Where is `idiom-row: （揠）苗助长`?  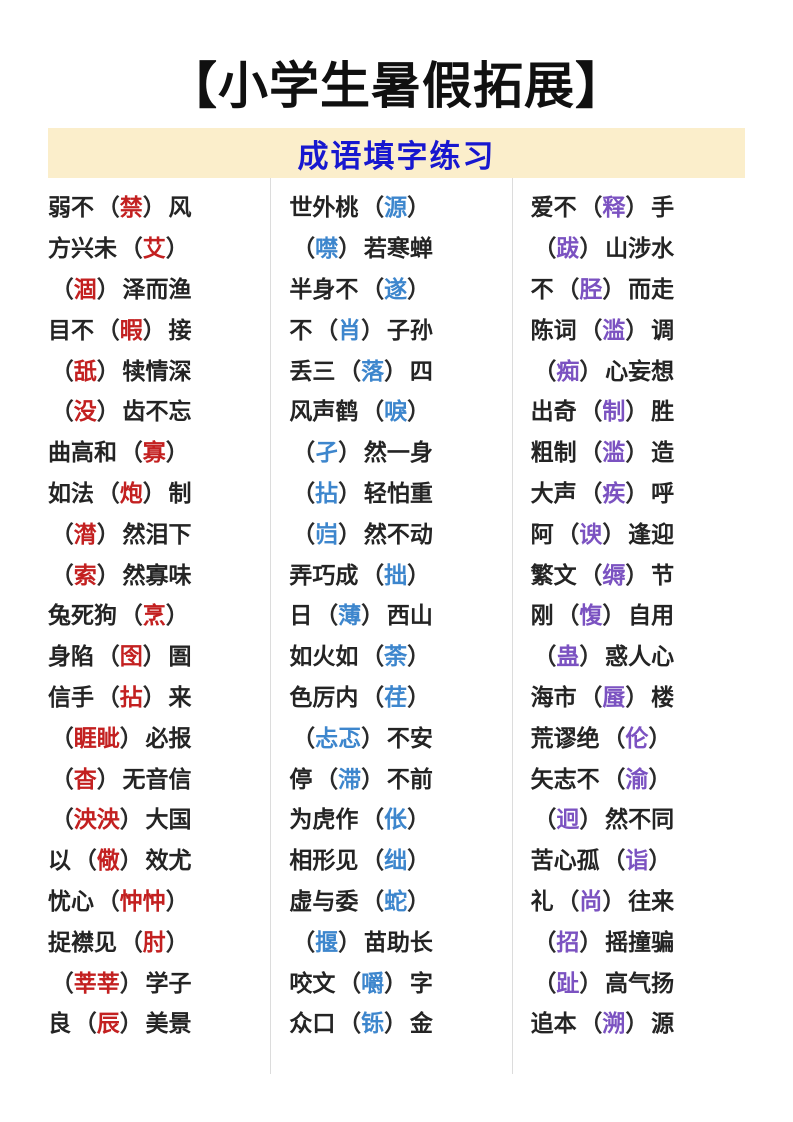 idiom-row: （揠）苗助长 is located at coordinates (400, 939).